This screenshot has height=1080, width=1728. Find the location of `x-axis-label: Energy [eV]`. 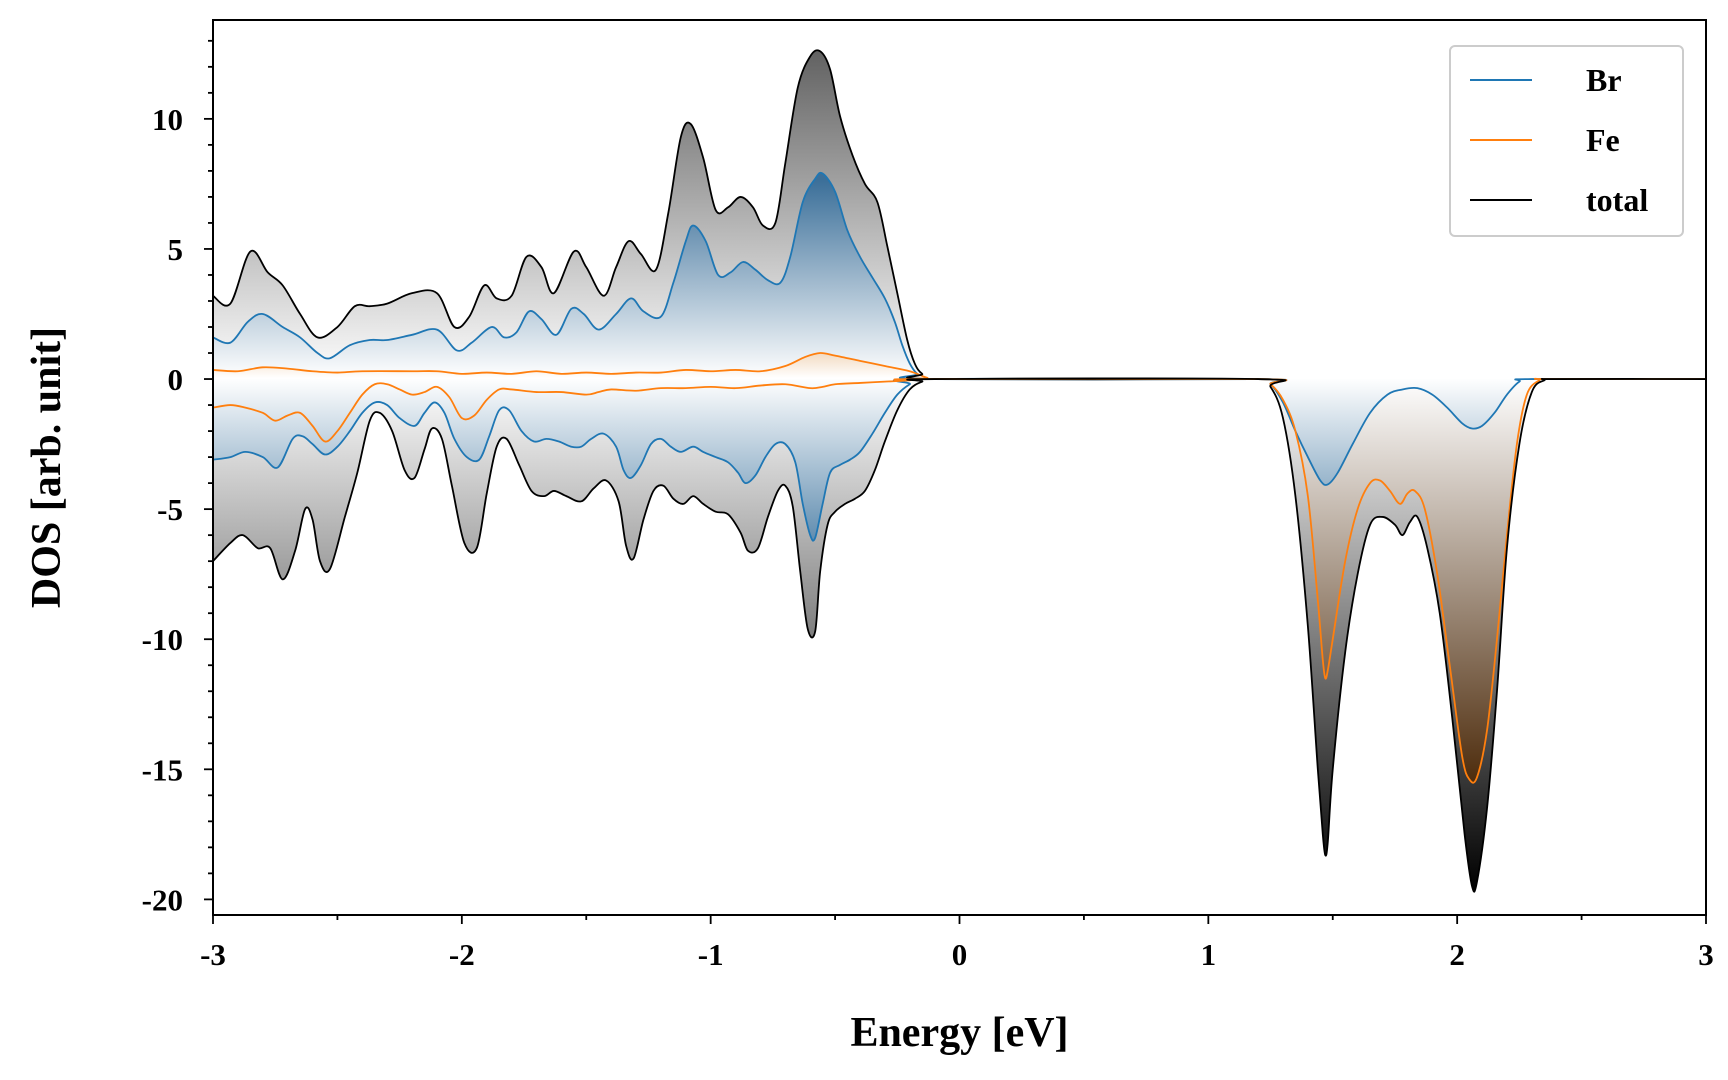

x-axis-label: Energy [eV] is located at coordinates (959, 1033).